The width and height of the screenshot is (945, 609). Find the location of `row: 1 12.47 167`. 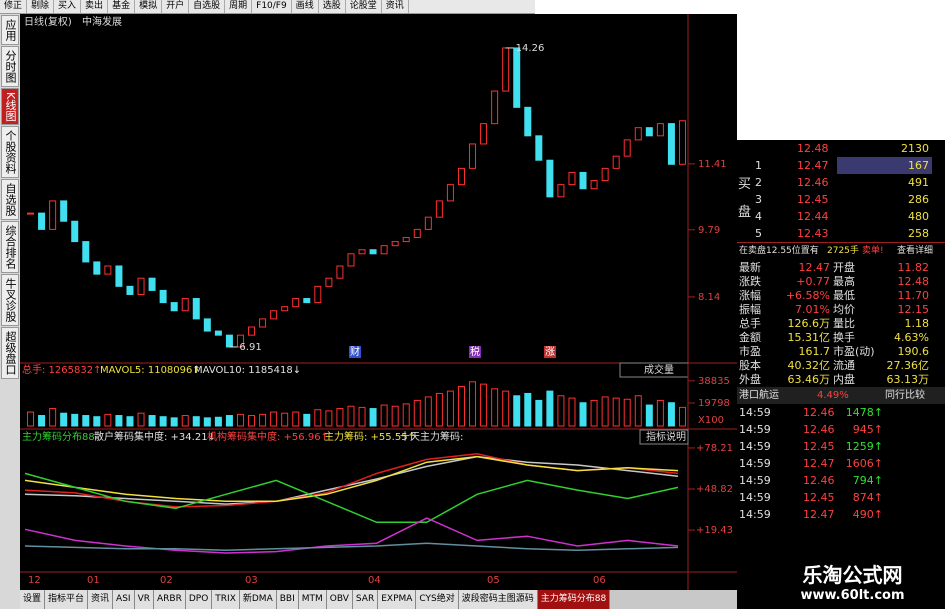

row: 1 12.47 167 is located at coordinates (841, 165).